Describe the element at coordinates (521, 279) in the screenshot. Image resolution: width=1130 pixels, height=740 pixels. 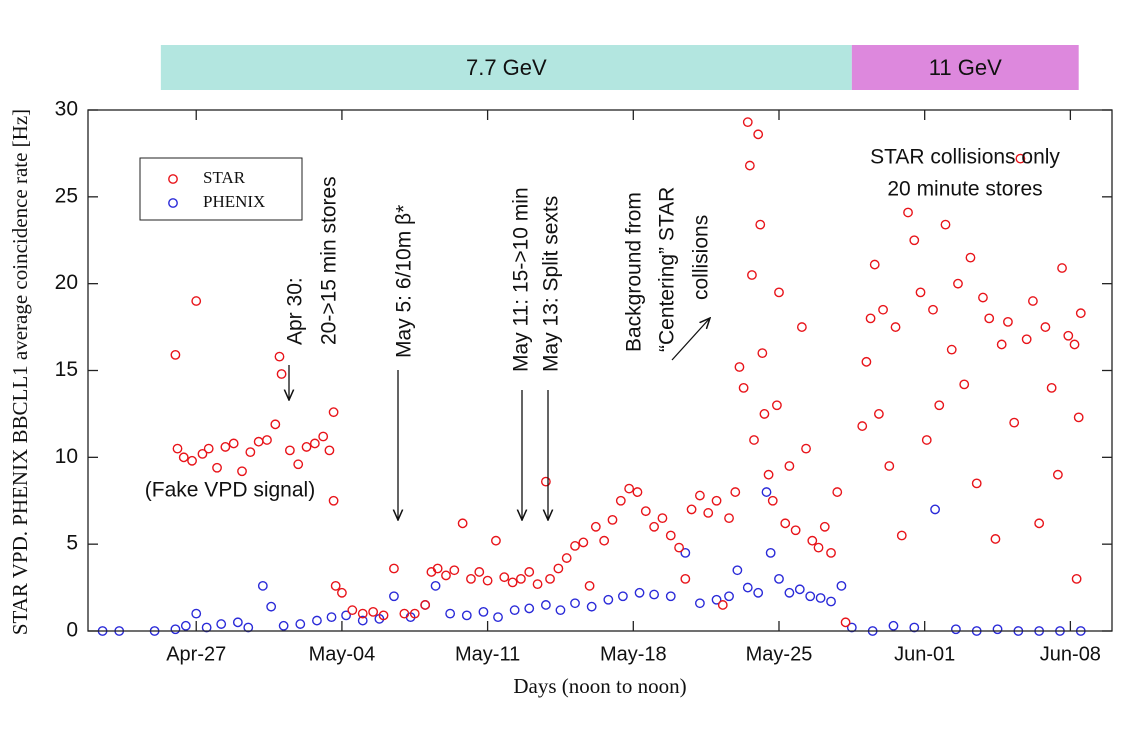
I see `annotation: May 11: 15->10 min` at that location.